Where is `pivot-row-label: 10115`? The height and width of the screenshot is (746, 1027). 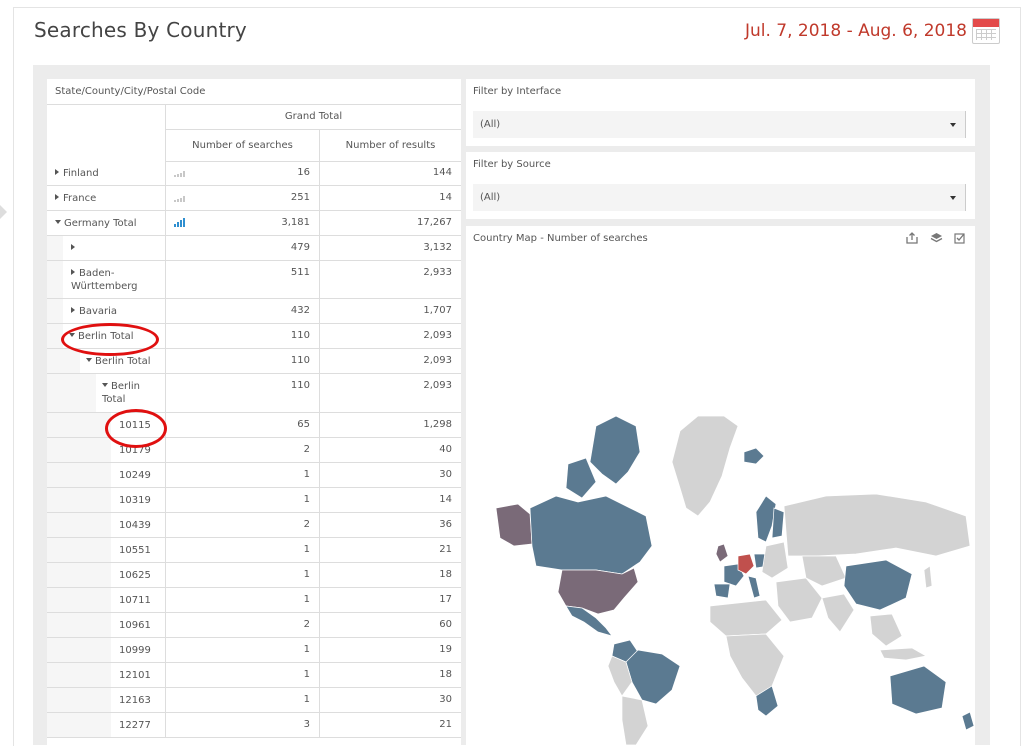 pivot-row-label: 10115 is located at coordinates (135, 425).